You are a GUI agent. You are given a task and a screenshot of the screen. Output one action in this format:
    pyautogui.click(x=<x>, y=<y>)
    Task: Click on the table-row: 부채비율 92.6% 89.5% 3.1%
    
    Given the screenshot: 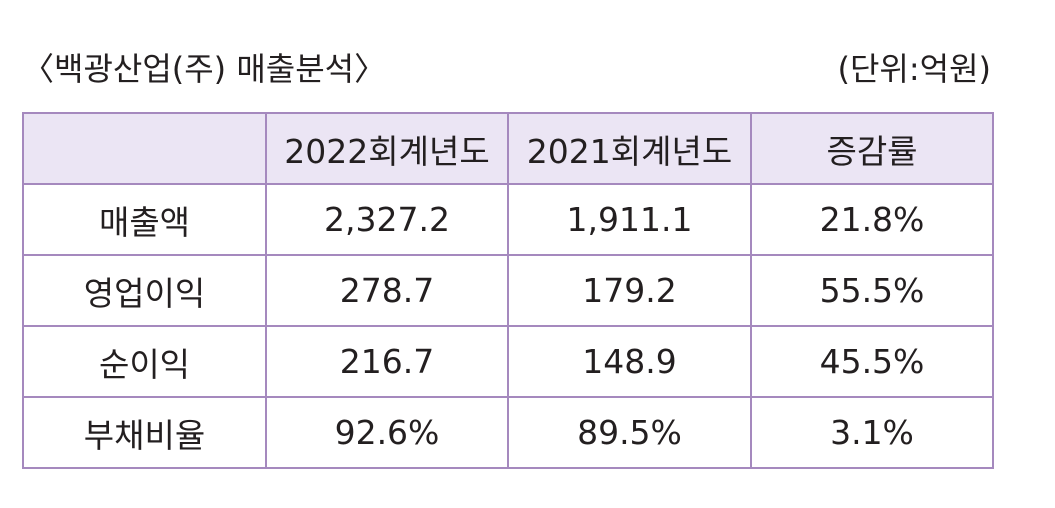 What is the action you would take?
    pyautogui.click(x=508, y=432)
    